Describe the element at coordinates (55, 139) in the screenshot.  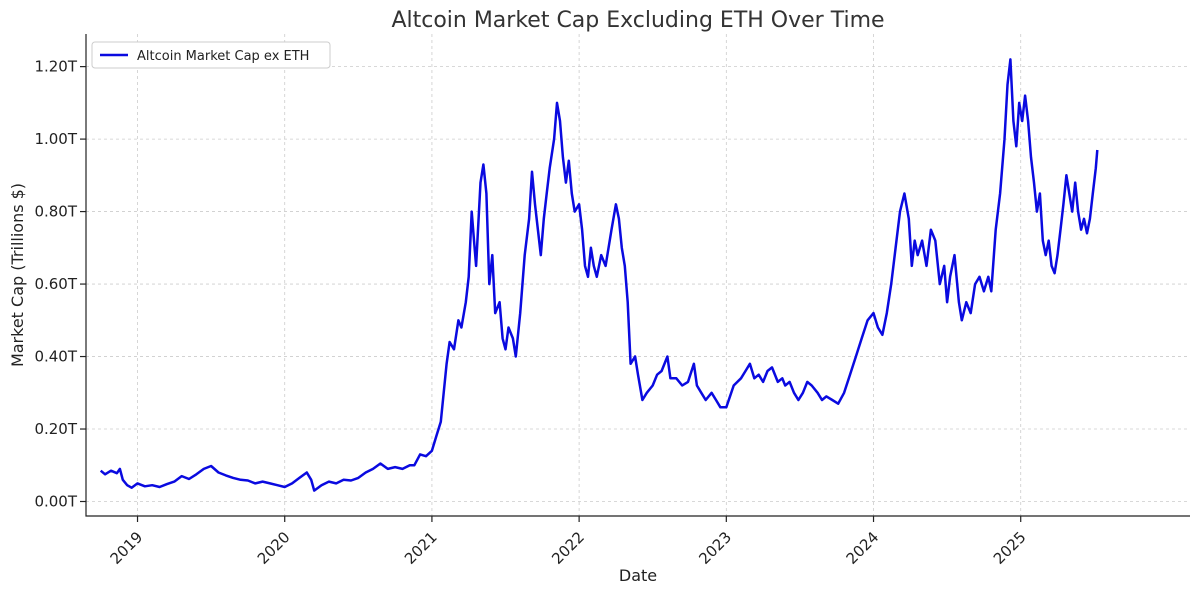
I see `y-tick-label: 1.00T` at that location.